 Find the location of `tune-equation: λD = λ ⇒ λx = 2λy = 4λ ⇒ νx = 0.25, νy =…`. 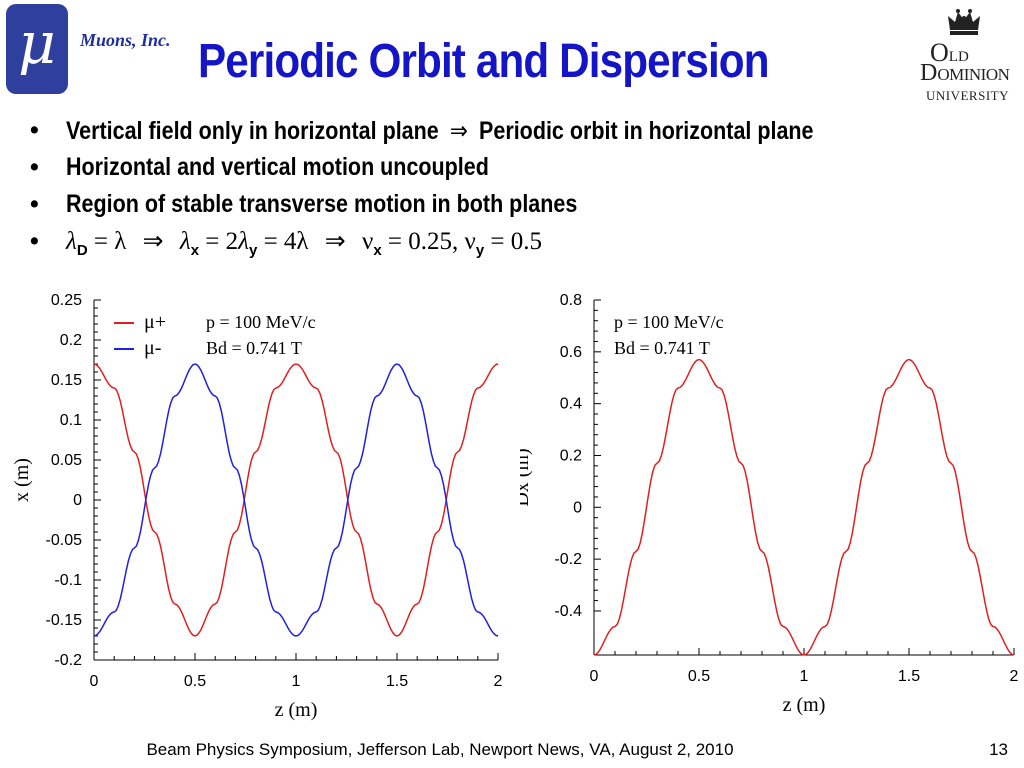

tune-equation: λD = λ ⇒ λx = 2λy = 4λ ⇒ νx = 0.25, νy =… is located at coordinates (304, 243).